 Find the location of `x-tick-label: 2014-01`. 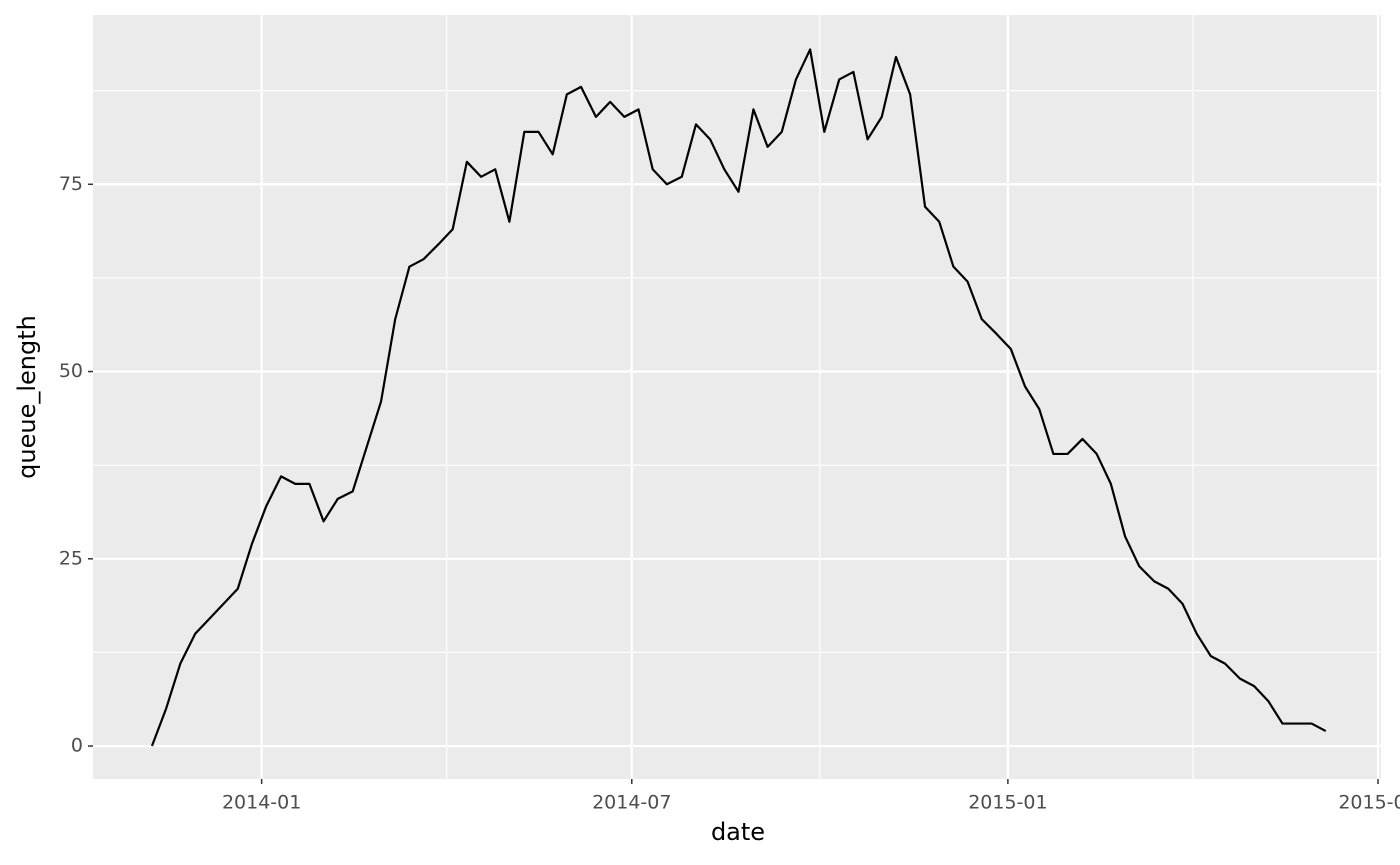

x-tick-label: 2014-01 is located at coordinates (261, 803).